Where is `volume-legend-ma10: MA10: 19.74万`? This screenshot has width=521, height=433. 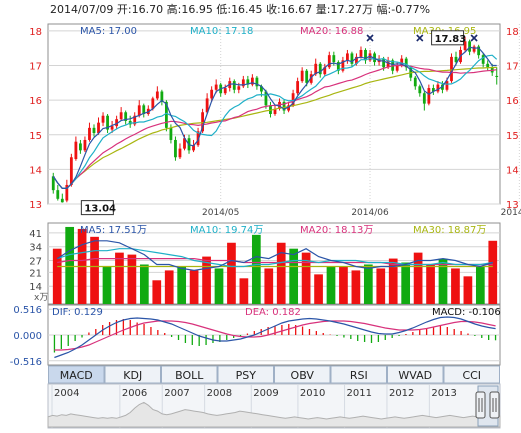
volume-legend-ma10: MA10: 19.74万 is located at coordinates (226, 230).